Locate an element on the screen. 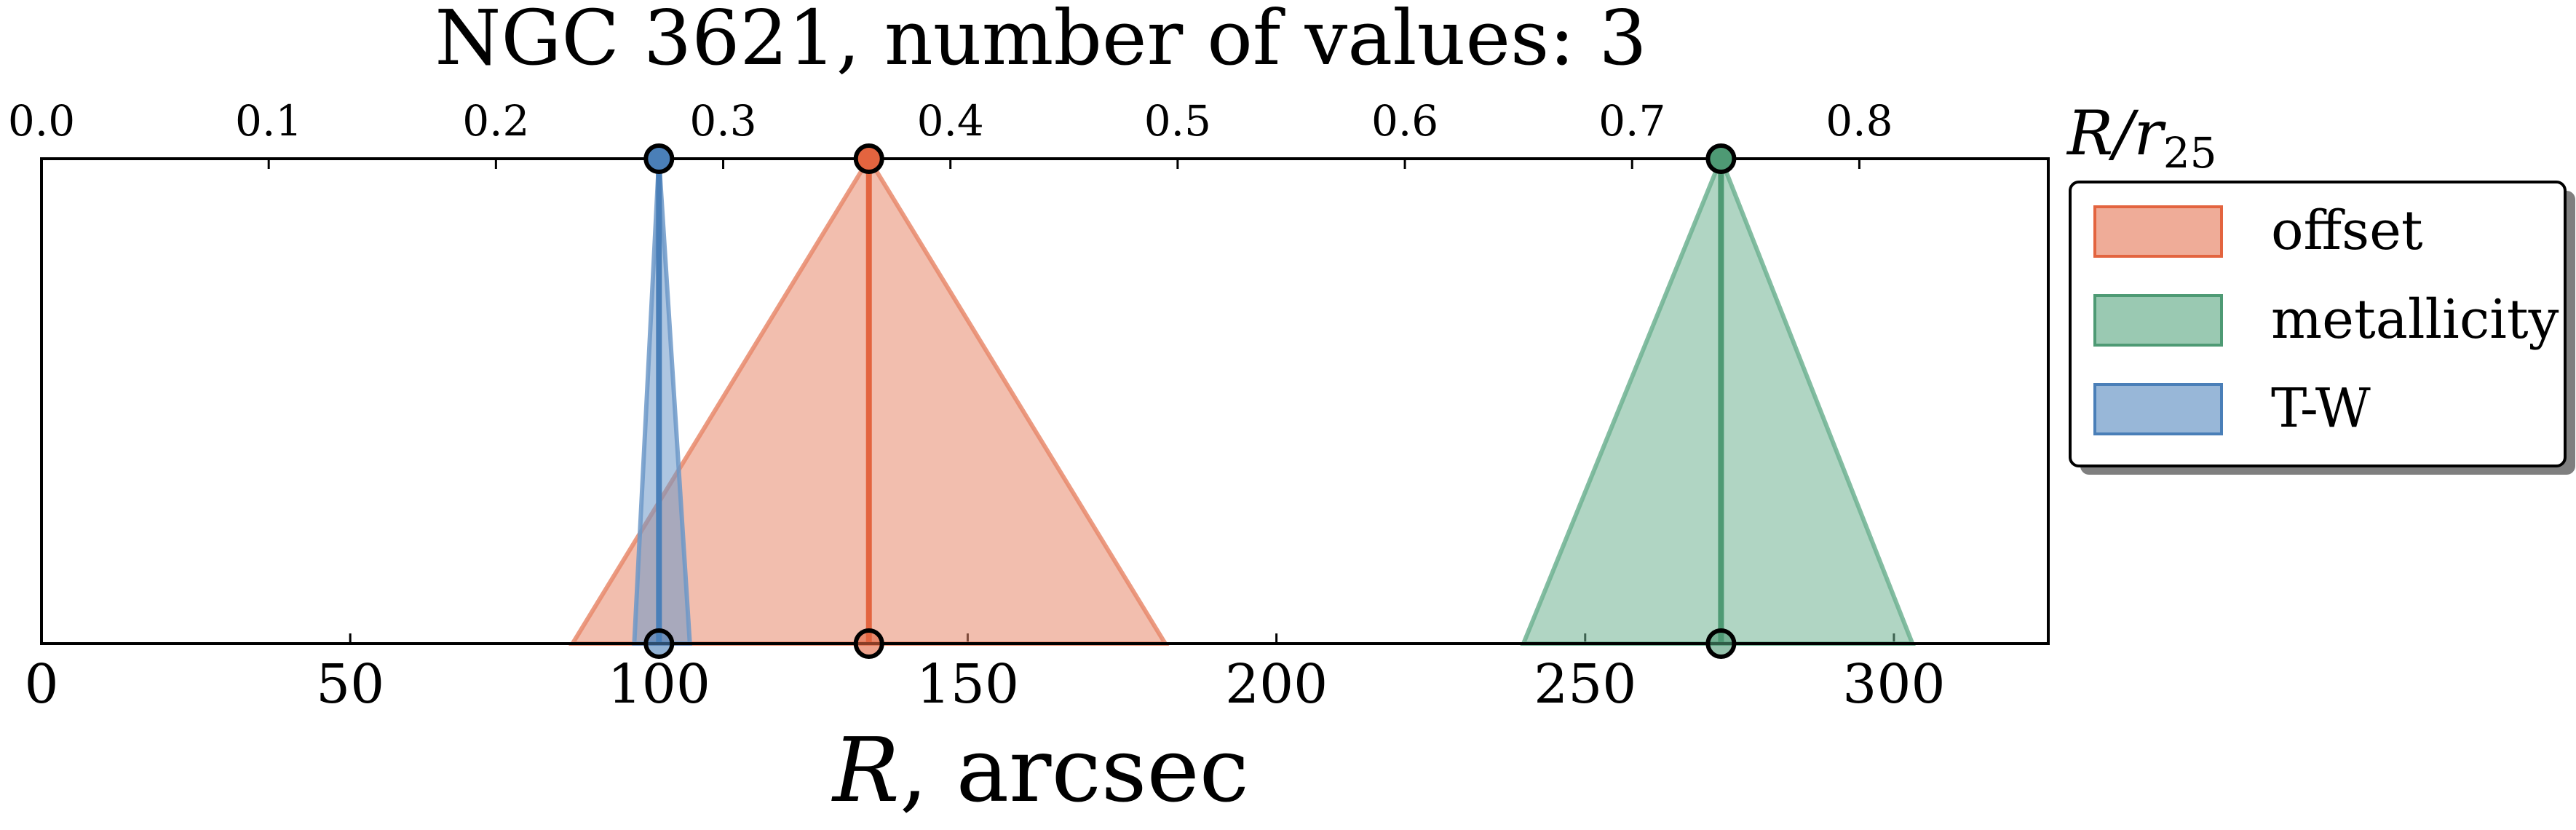 Image resolution: width=2576 pixels, height=830 pixels. legend-swatch-offset is located at coordinates (2158, 231).